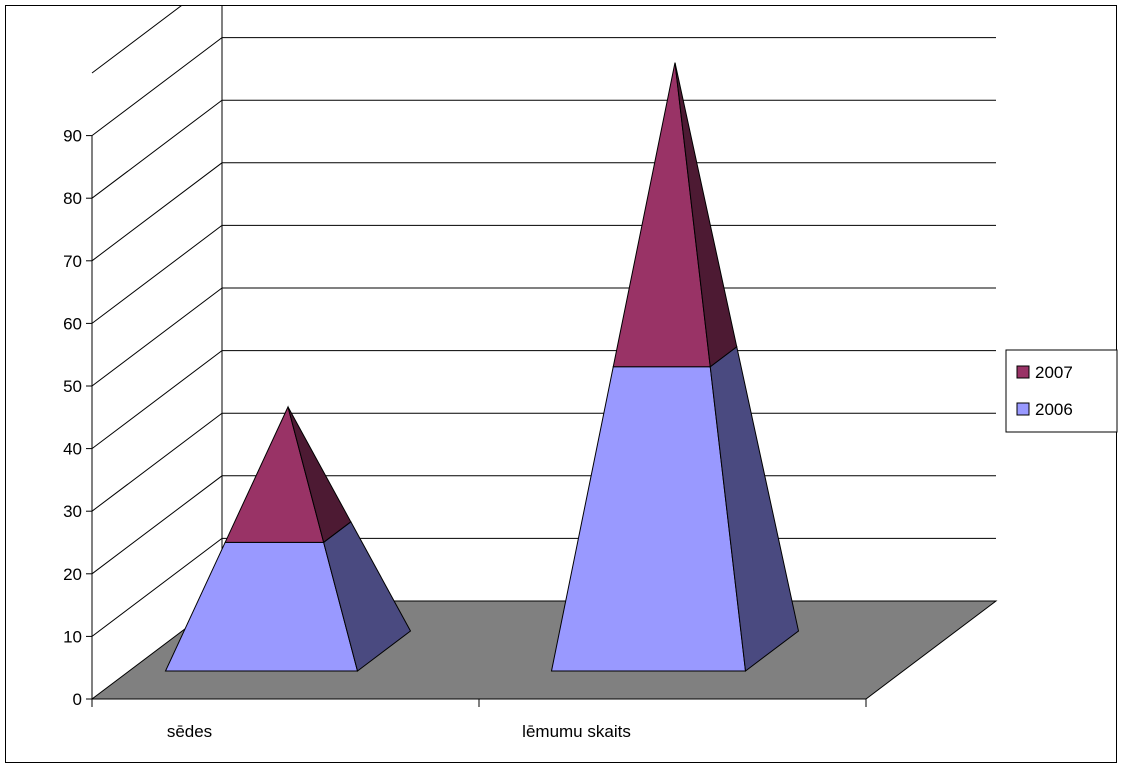 The height and width of the screenshot is (769, 1125). I want to click on pyramid-side-0-2007, so click(319, 475).